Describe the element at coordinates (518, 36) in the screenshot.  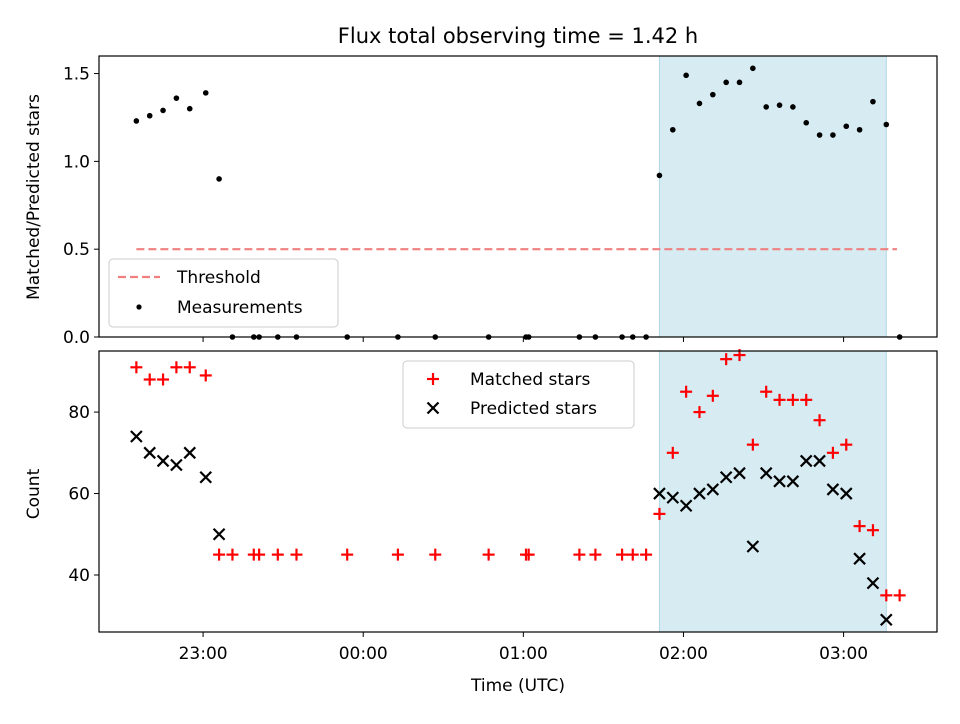
I see `figure-title: Flux total observing time = 1.42 h` at that location.